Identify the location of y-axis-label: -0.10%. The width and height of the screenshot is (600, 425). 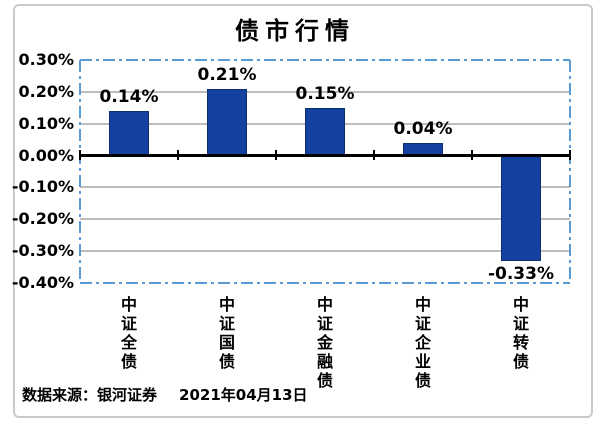
(42, 187).